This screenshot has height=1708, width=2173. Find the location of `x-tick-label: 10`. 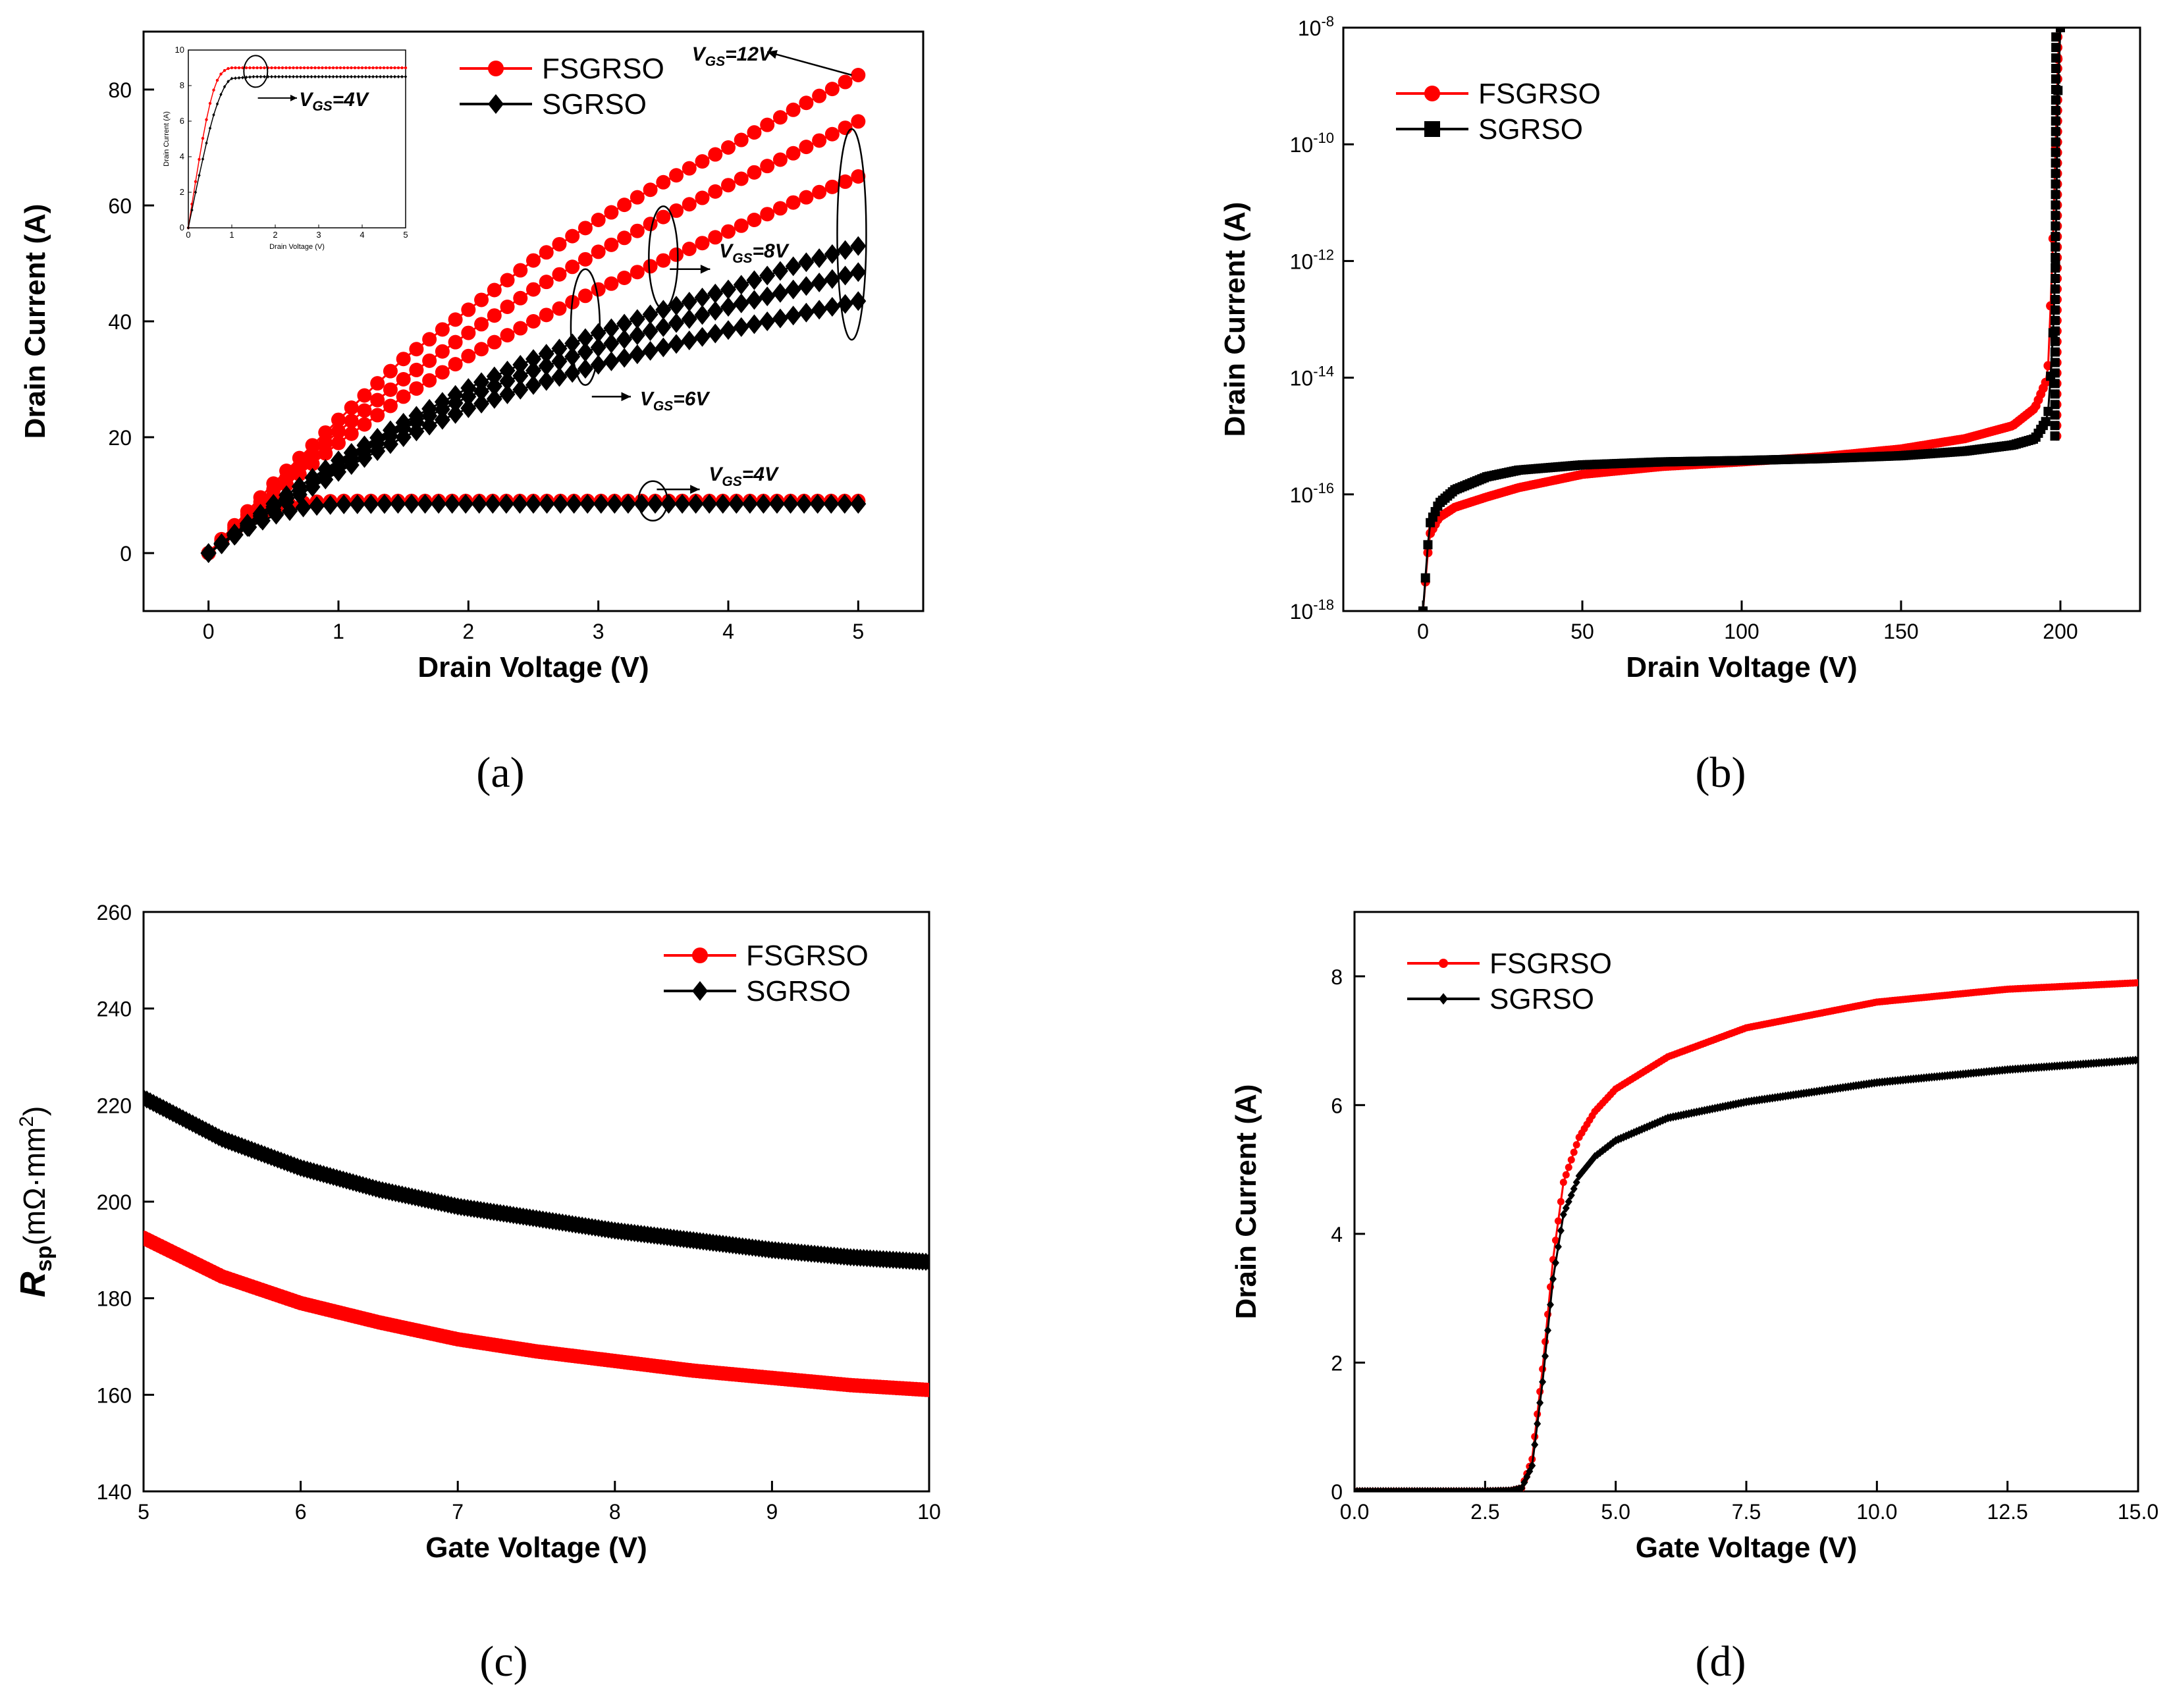

x-tick-label: 10 is located at coordinates (929, 1512).